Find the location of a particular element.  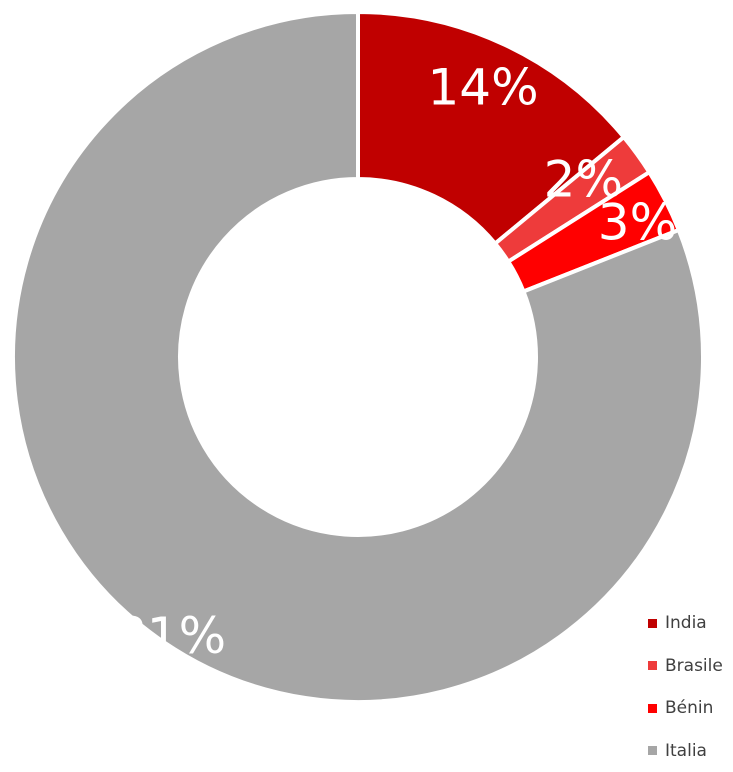

legend-item-italia: Italia is located at coordinates (685, 751).